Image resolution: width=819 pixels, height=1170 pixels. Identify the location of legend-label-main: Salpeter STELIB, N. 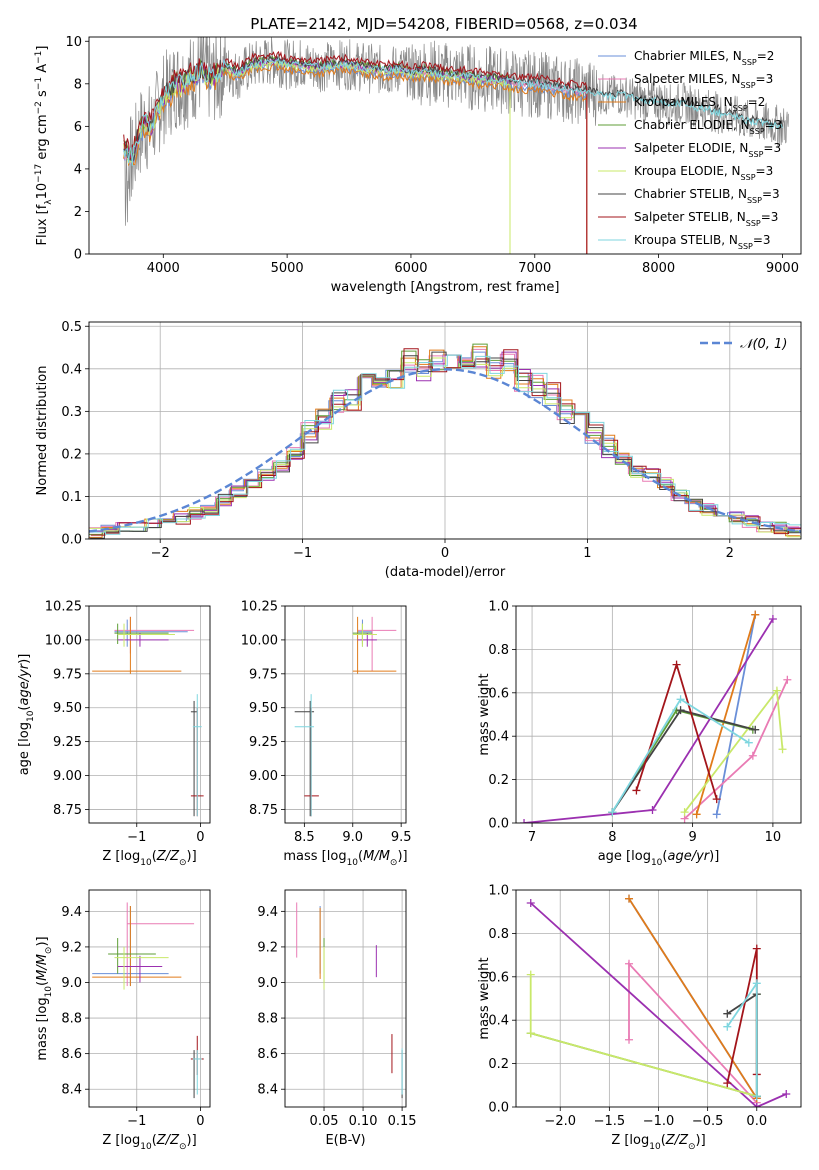
(690, 217).